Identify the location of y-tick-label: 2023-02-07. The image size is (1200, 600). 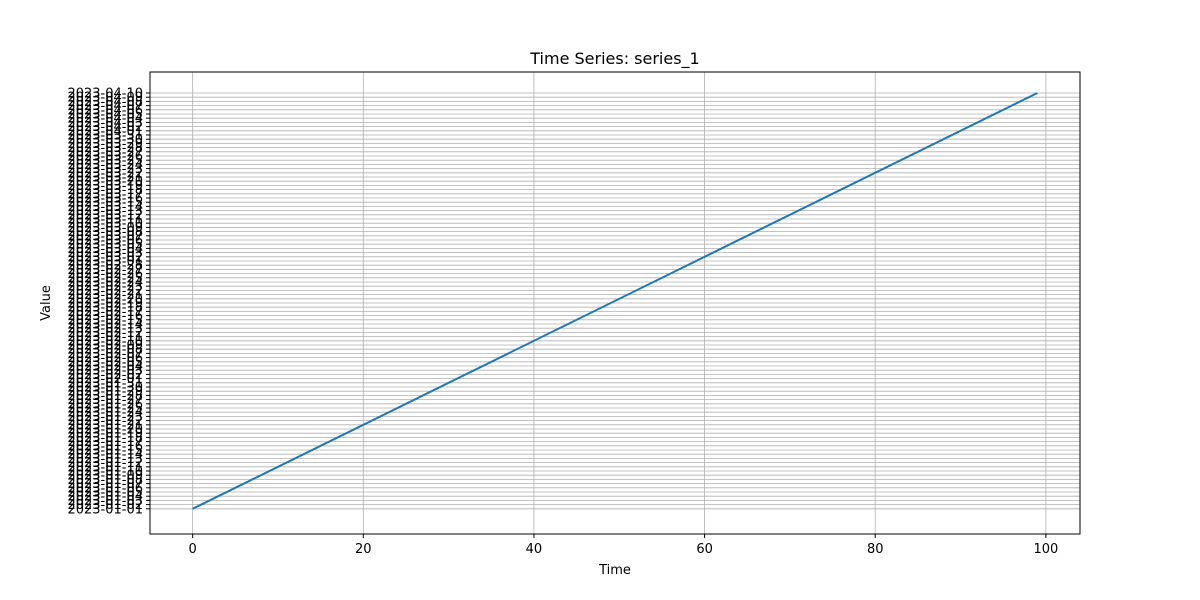
(105, 354).